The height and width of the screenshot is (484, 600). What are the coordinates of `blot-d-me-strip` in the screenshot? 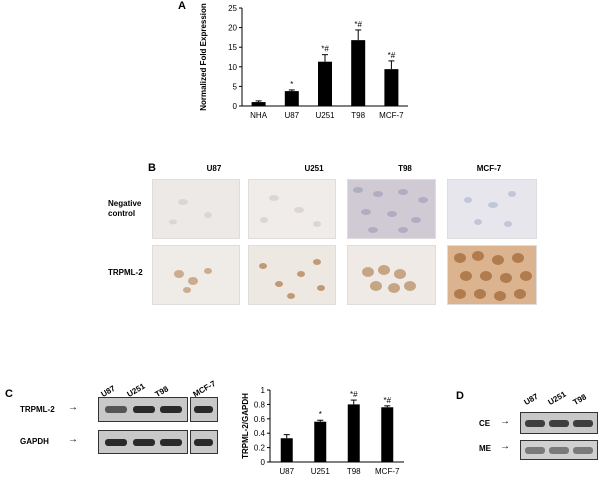 It's located at (559, 450).